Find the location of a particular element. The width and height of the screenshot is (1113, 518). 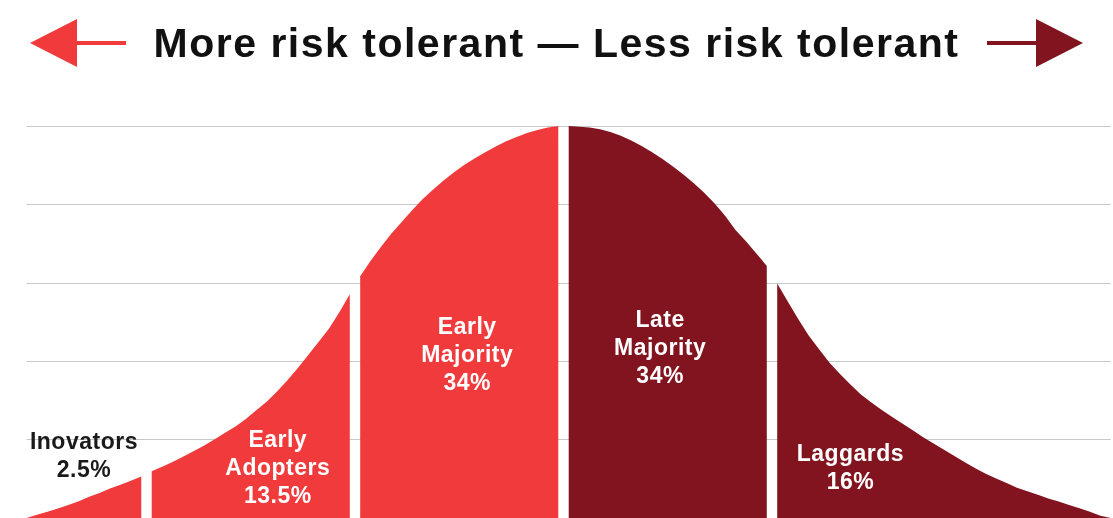

series-label: Late Majority is located at coordinates (660, 332).